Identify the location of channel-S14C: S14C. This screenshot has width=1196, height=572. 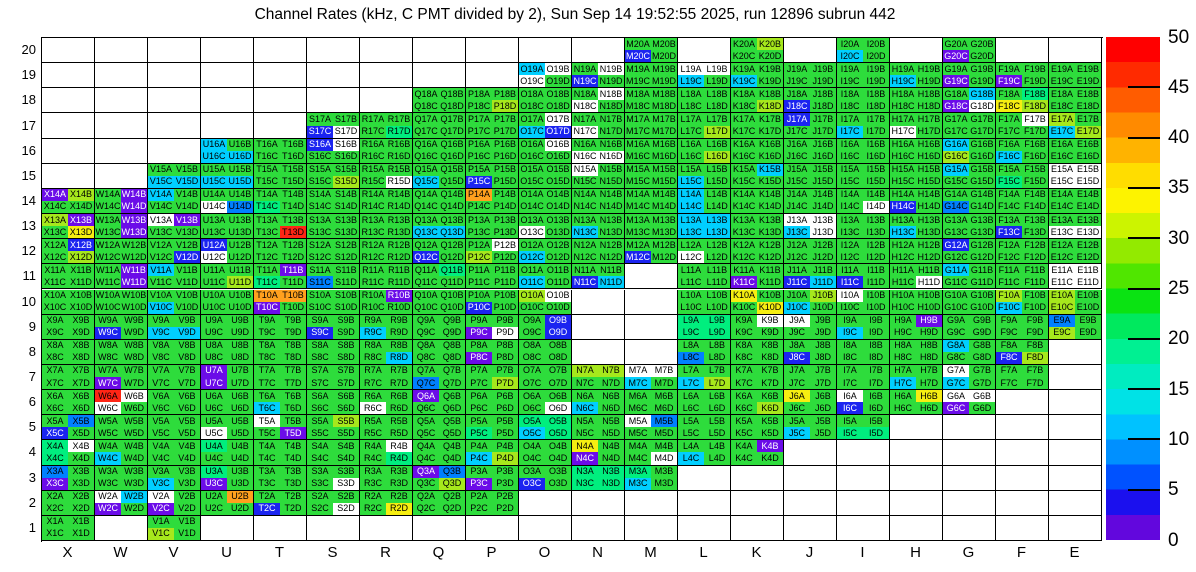
(320, 207).